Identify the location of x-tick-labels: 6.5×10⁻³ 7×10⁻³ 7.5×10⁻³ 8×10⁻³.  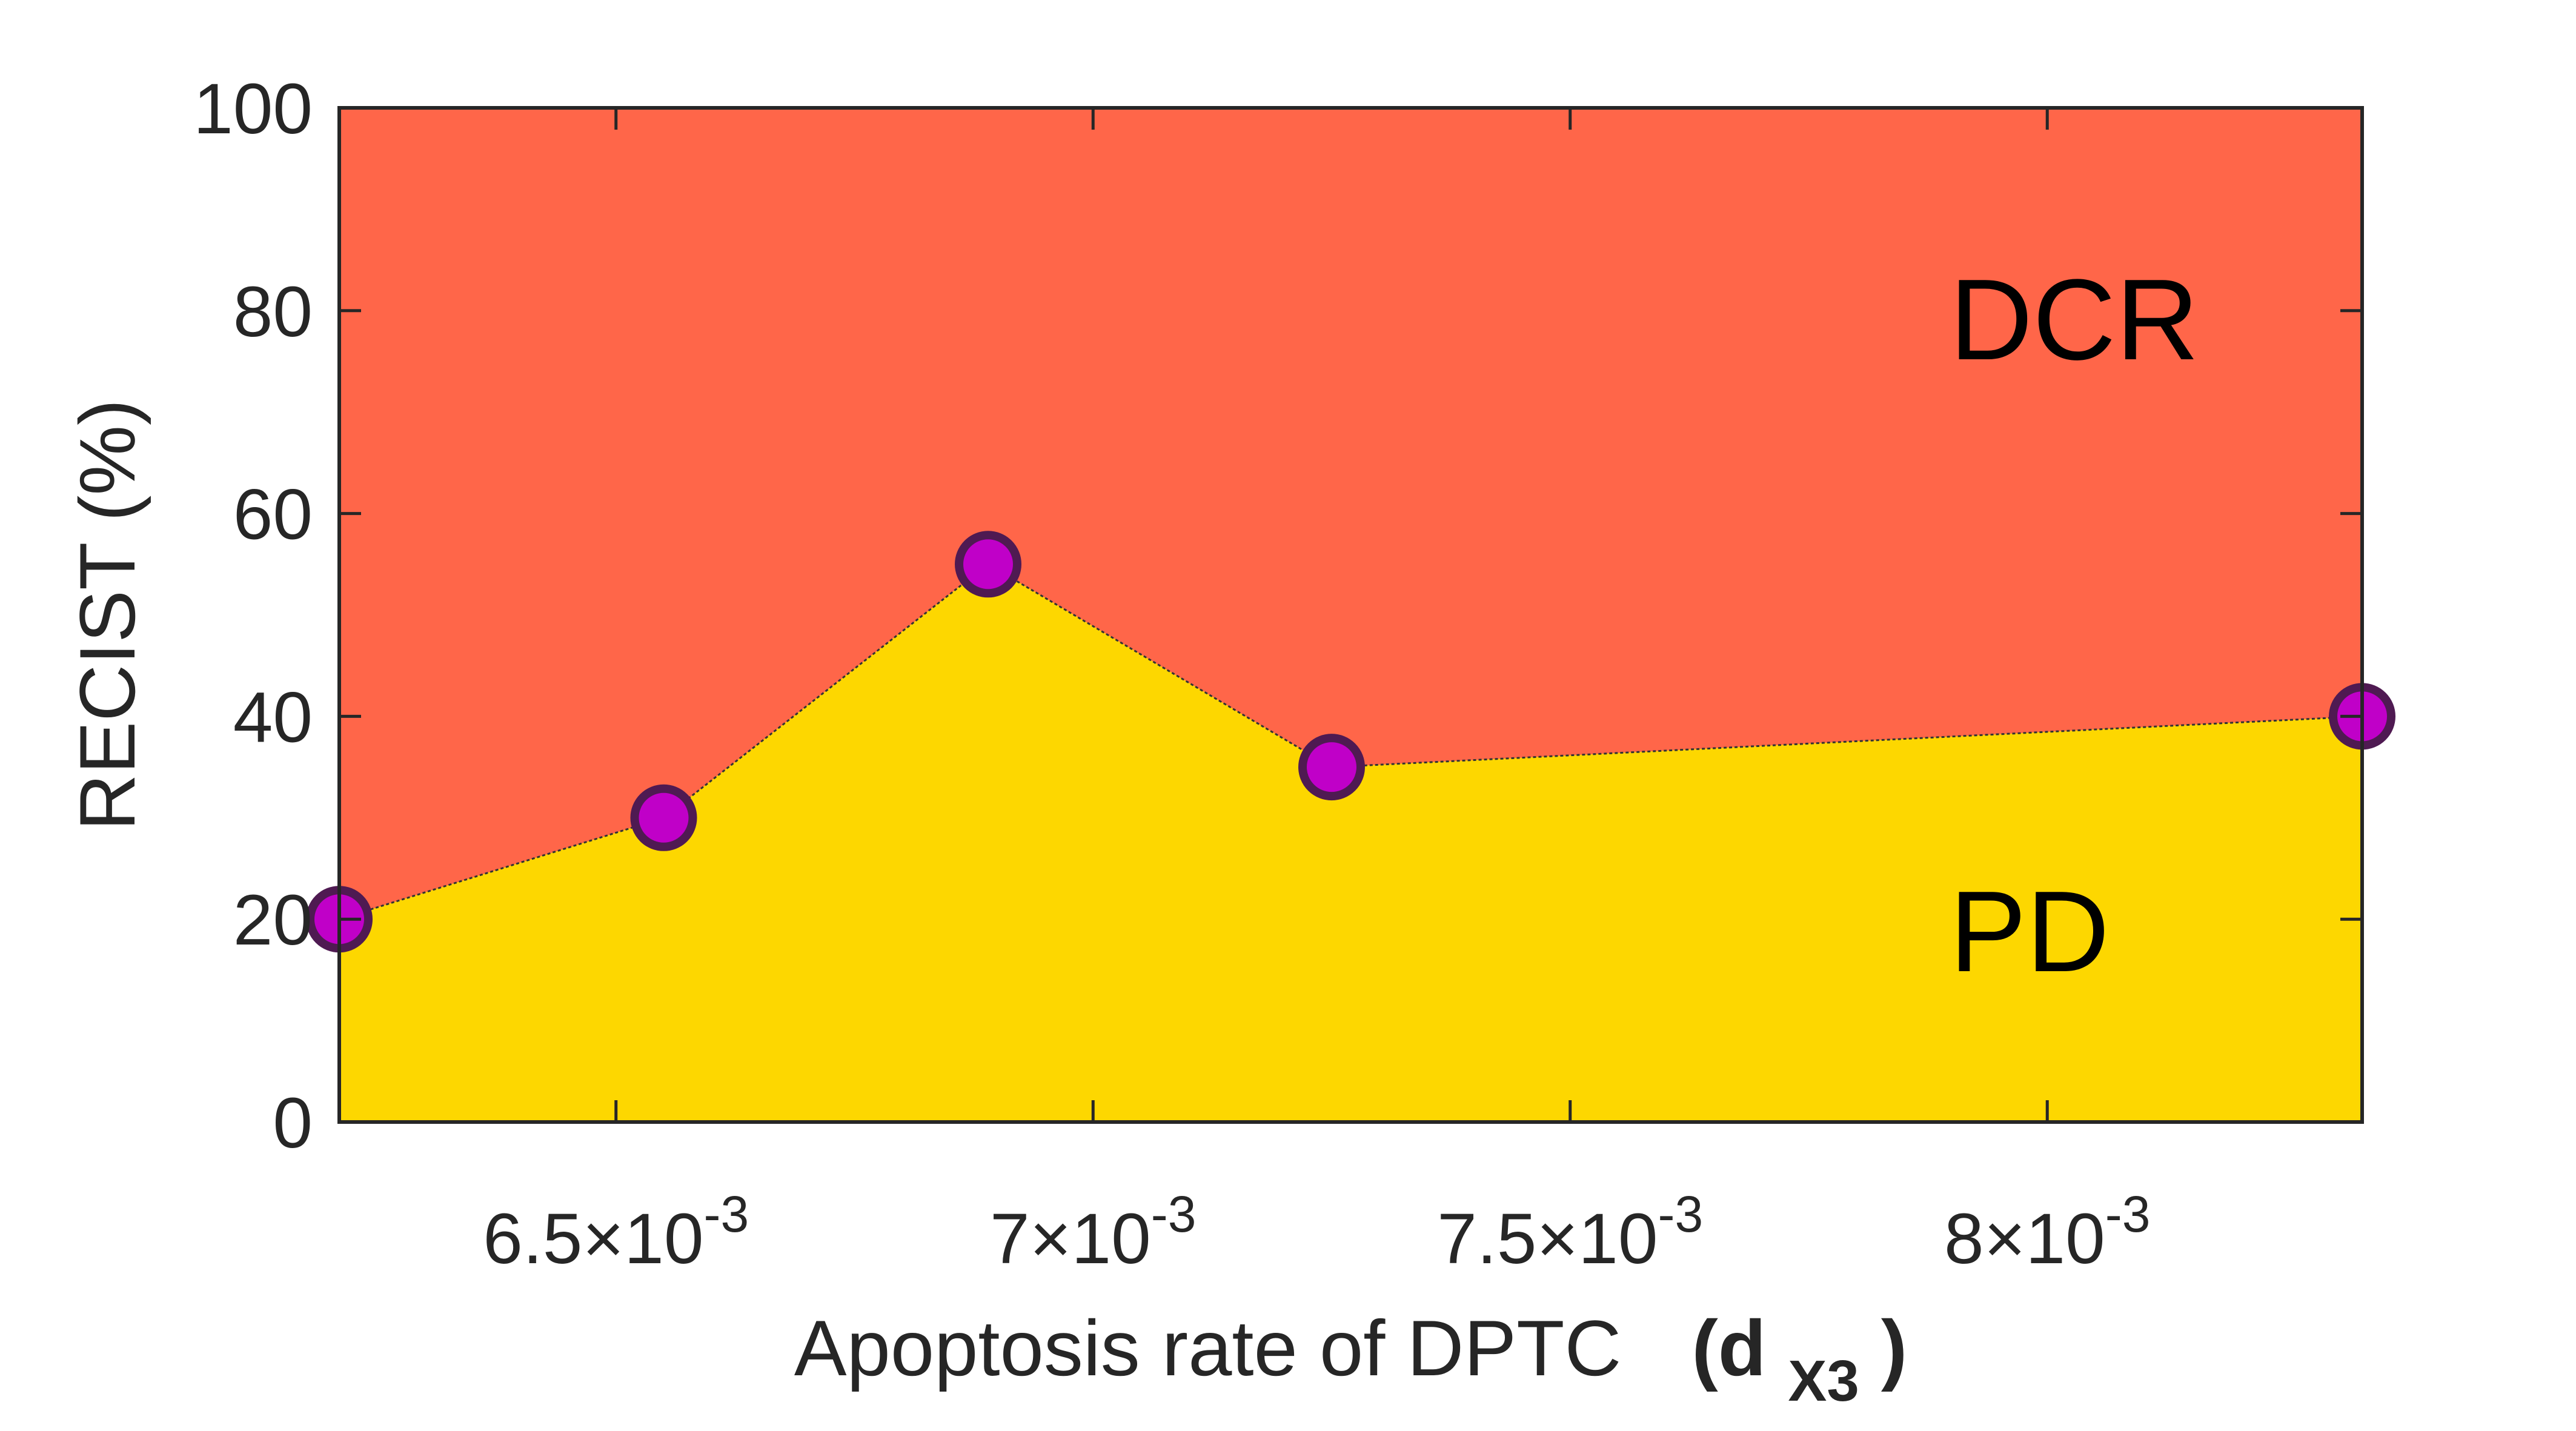
(1316, 1232).